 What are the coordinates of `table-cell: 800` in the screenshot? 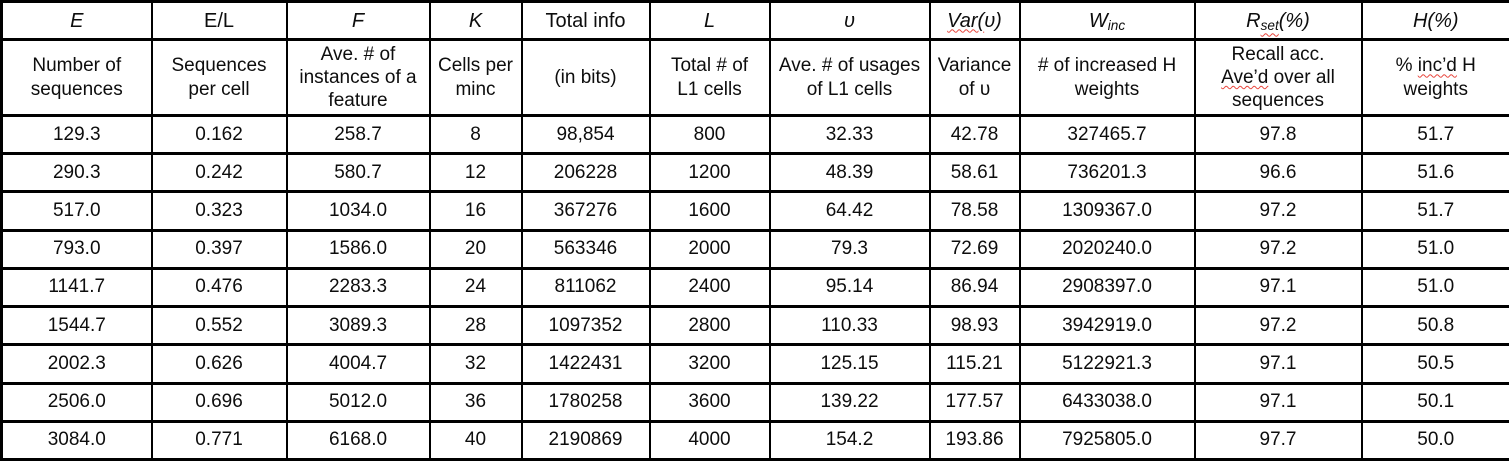 It's located at (709, 134).